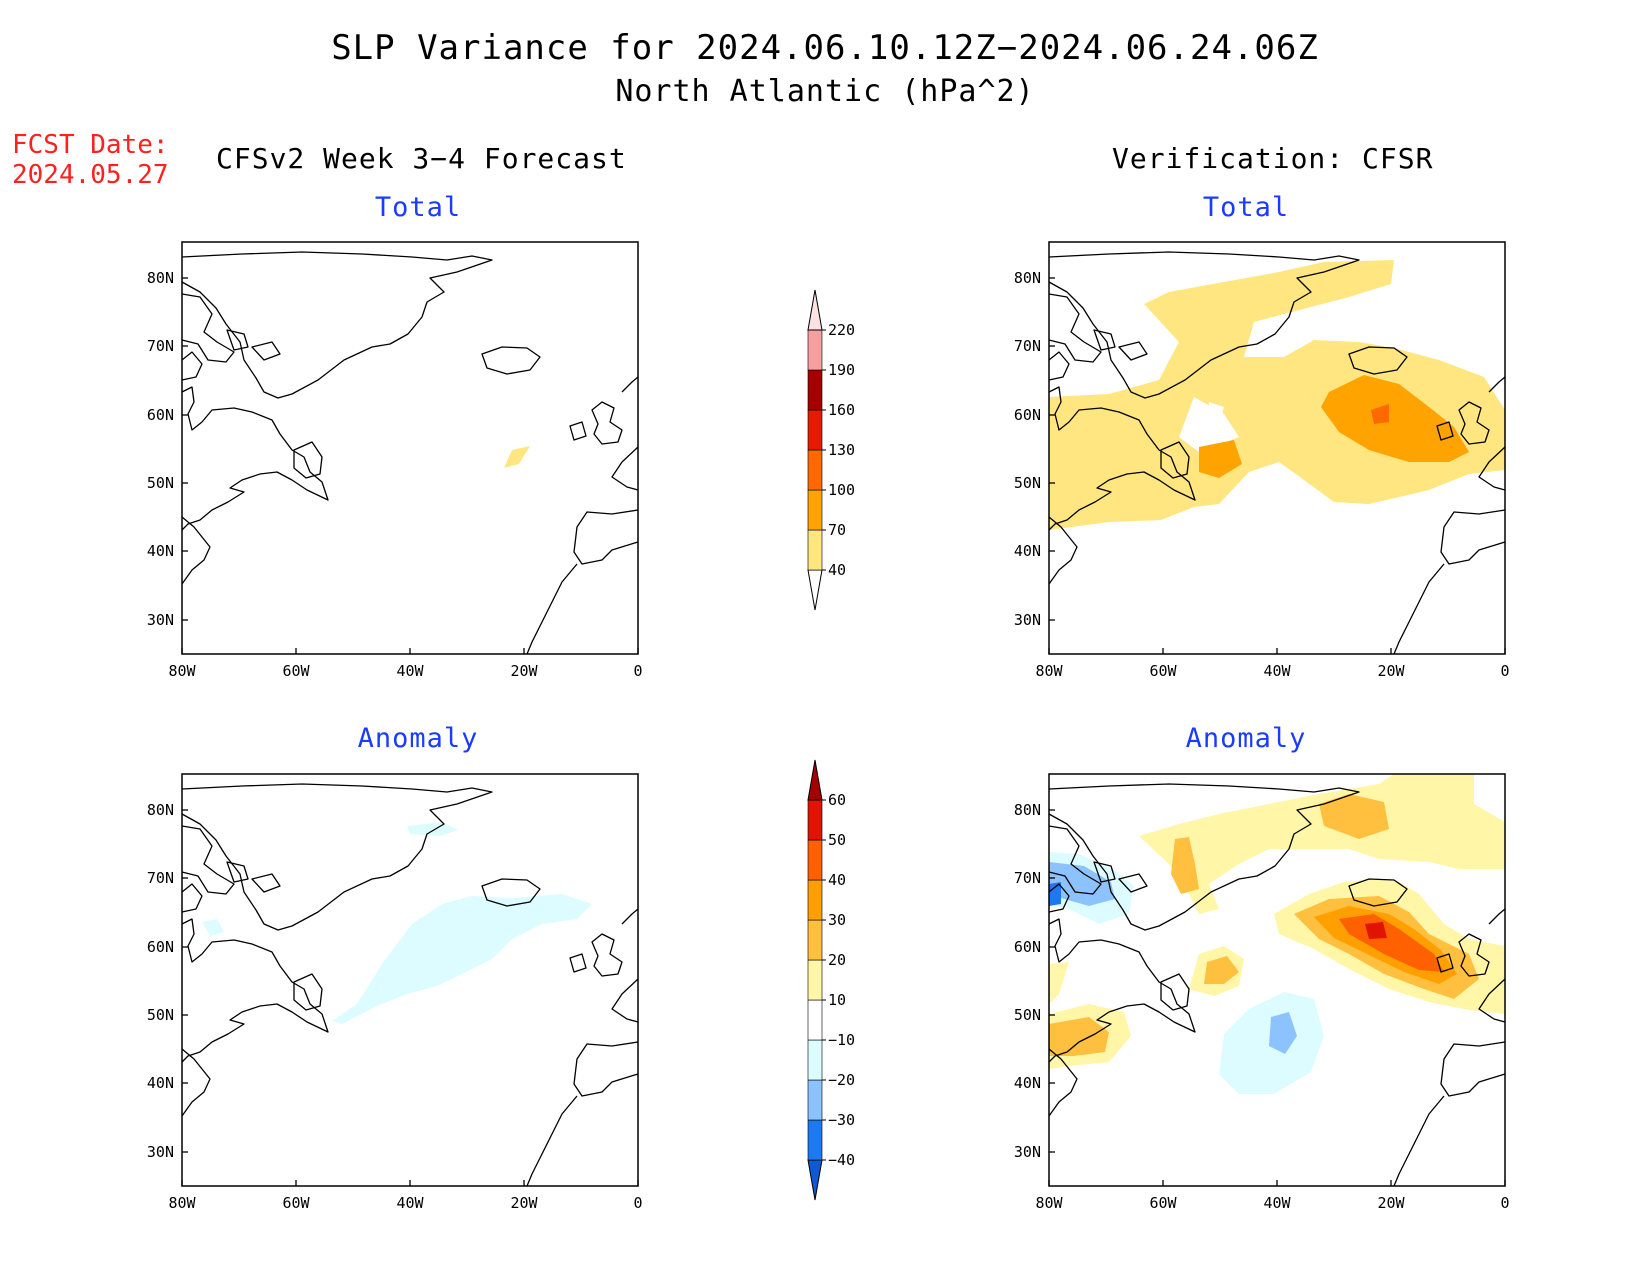 The height and width of the screenshot is (1275, 1650). I want to click on colorbar-label: 70, so click(837, 530).